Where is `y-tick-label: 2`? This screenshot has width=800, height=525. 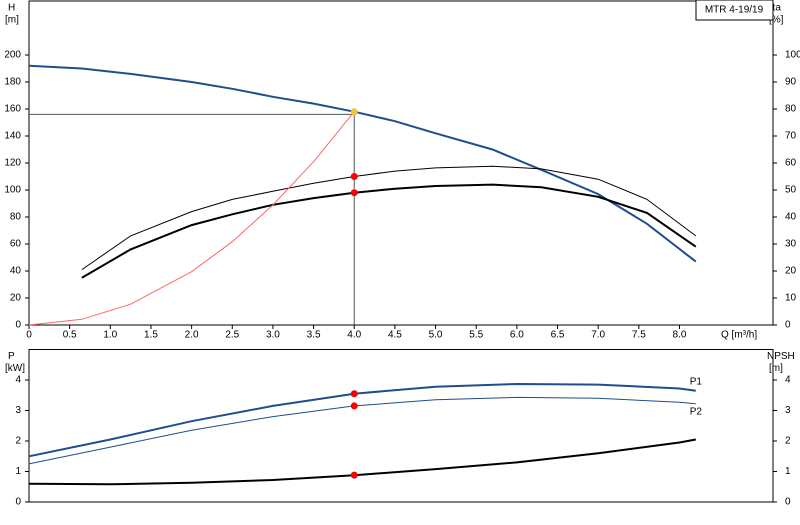 y-tick-label: 2 is located at coordinates (18, 441).